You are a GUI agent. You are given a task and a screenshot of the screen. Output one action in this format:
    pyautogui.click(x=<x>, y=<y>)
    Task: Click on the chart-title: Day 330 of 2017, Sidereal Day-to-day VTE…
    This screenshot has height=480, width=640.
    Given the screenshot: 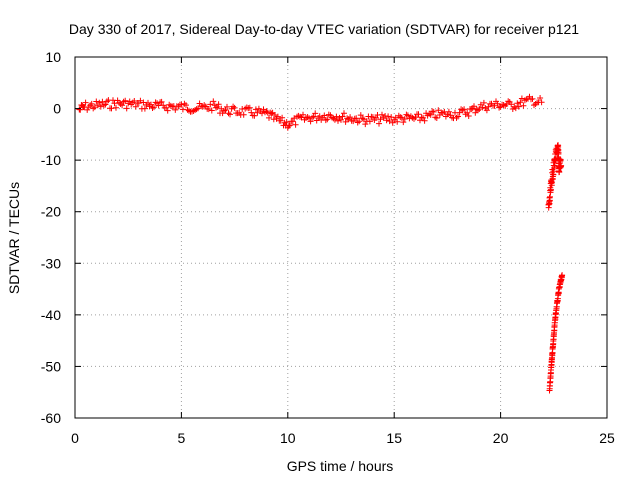 What is the action you would take?
    pyautogui.click(x=324, y=29)
    